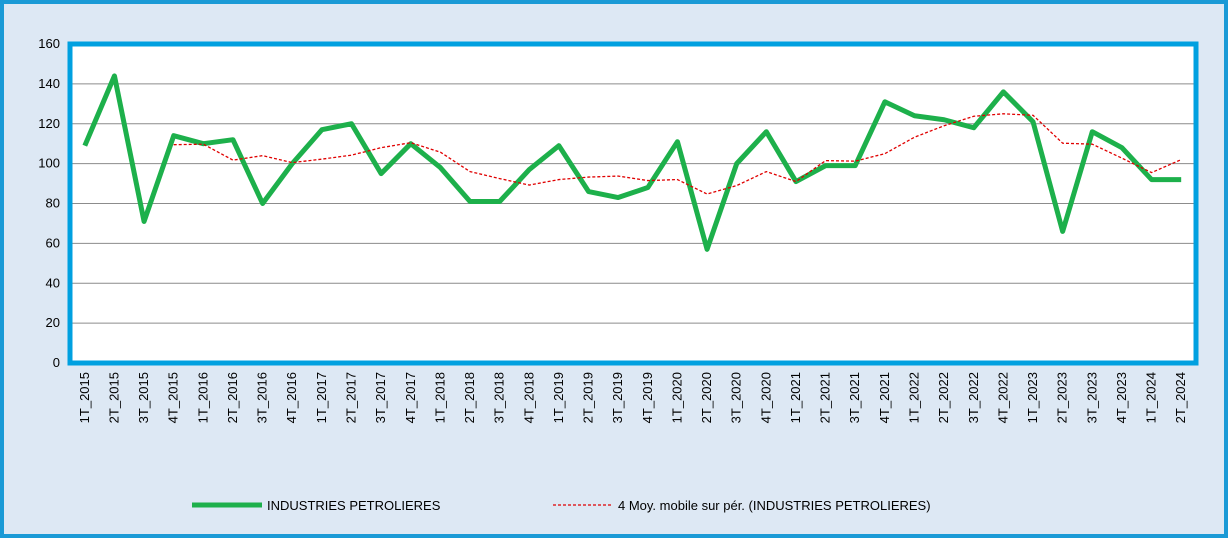 The width and height of the screenshot is (1228, 538). Describe the element at coordinates (53, 203) in the screenshot. I see `y-tick-label: 80` at that location.